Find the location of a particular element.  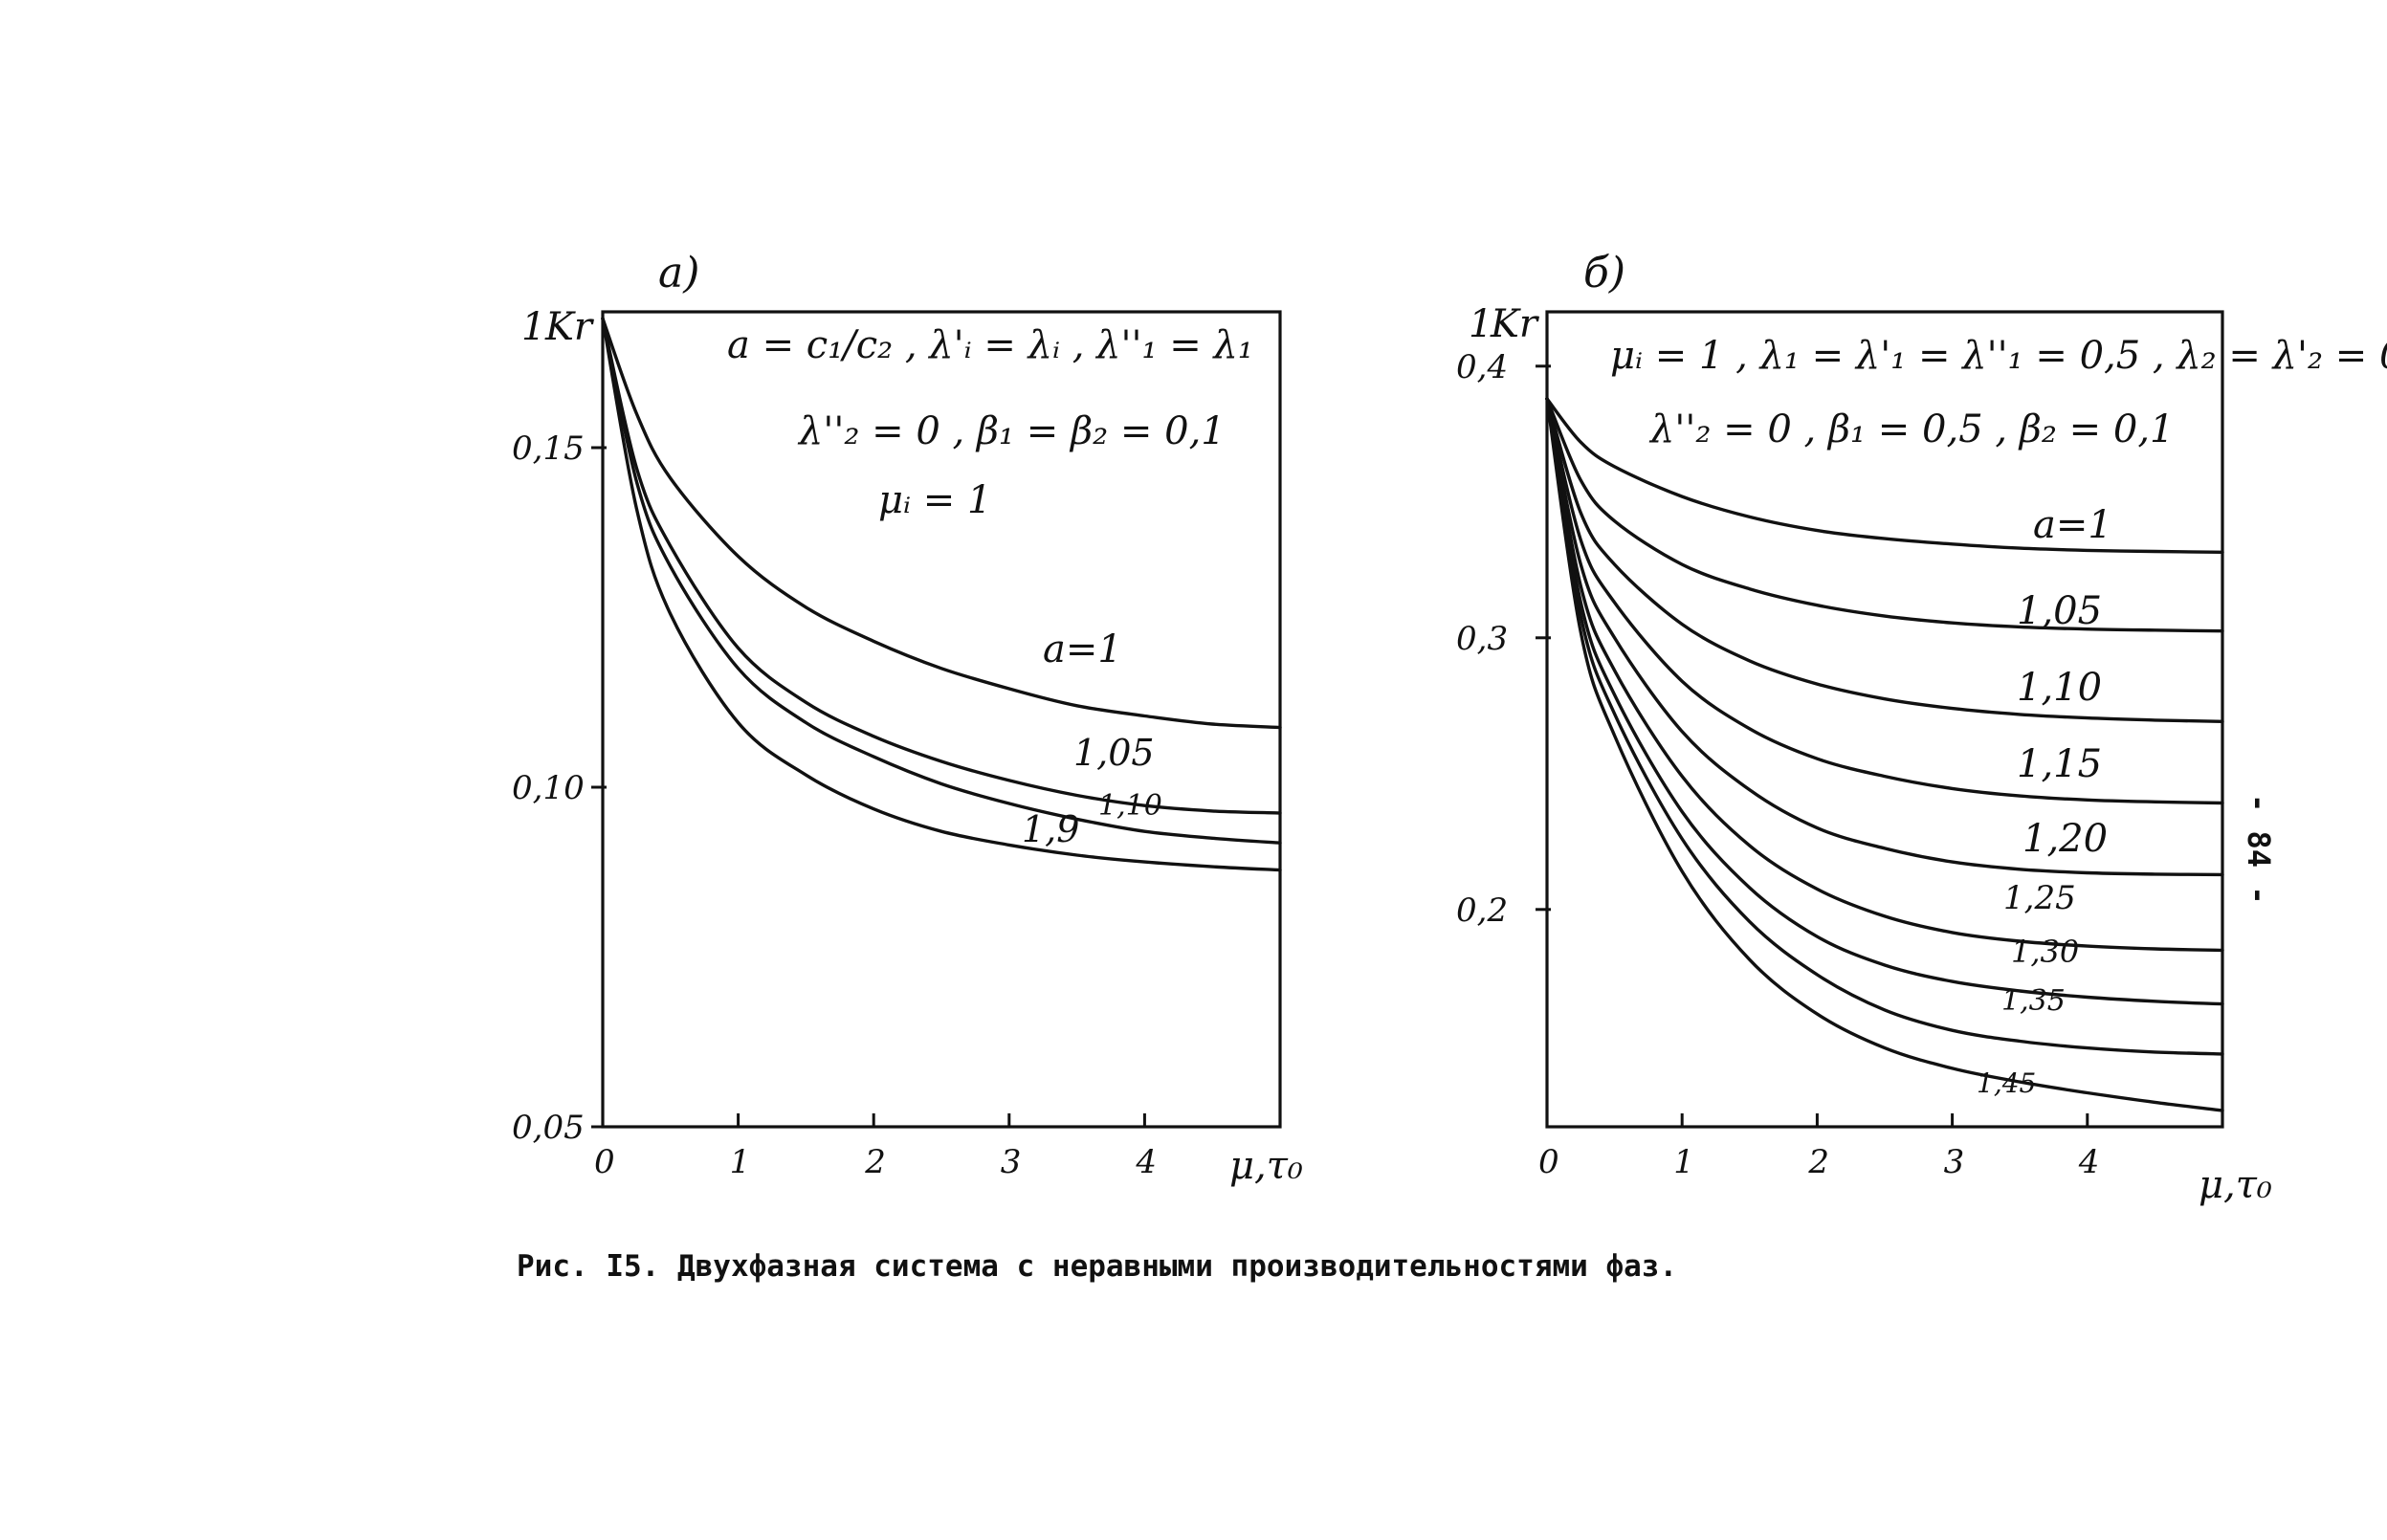

y-tick-label: 0,10 is located at coordinates (549, 788).